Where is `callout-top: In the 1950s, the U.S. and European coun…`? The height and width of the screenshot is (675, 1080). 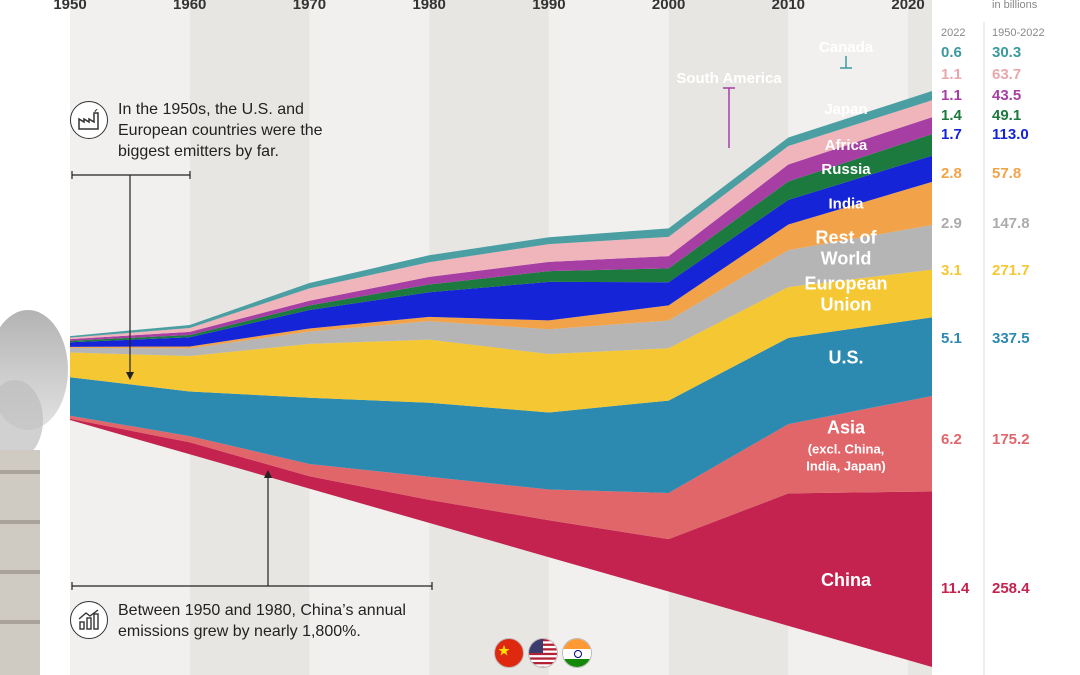
callout-top: In the 1950s, the U.S. and European coun… is located at coordinates (248, 130).